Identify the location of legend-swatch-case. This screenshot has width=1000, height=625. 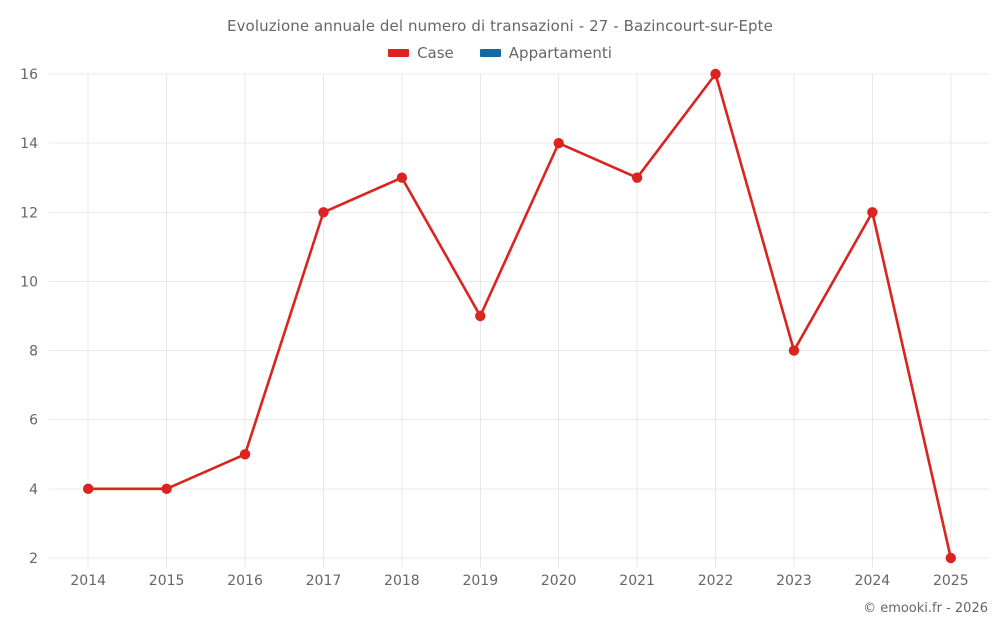
(399, 53).